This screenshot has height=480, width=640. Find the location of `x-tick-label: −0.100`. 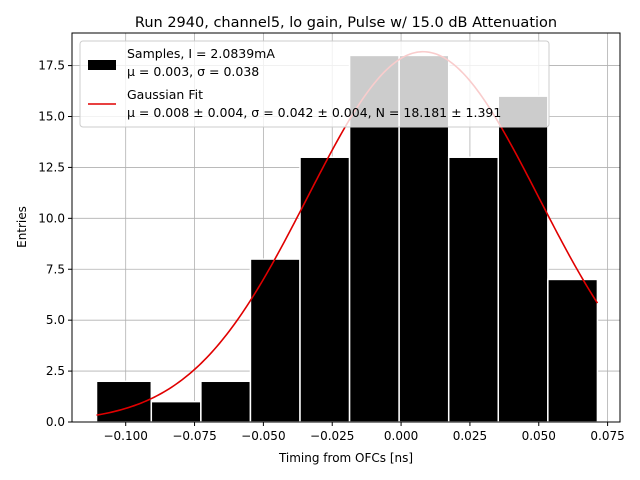

x-tick-label: −0.100 is located at coordinates (125, 436).